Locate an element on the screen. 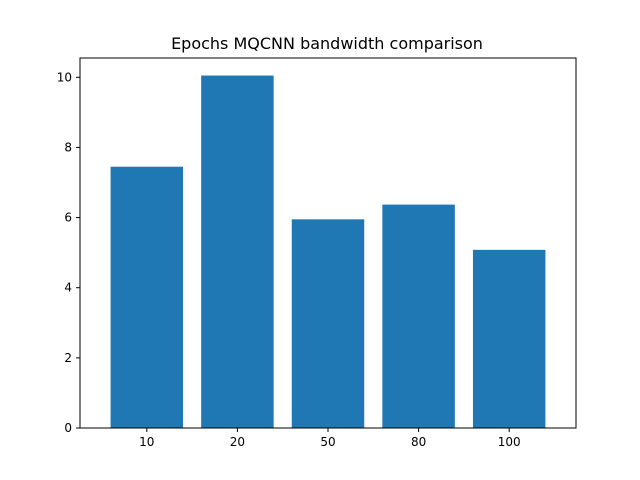 The image size is (640, 480). x-axis: 10 20 50 80 100 is located at coordinates (330, 438).